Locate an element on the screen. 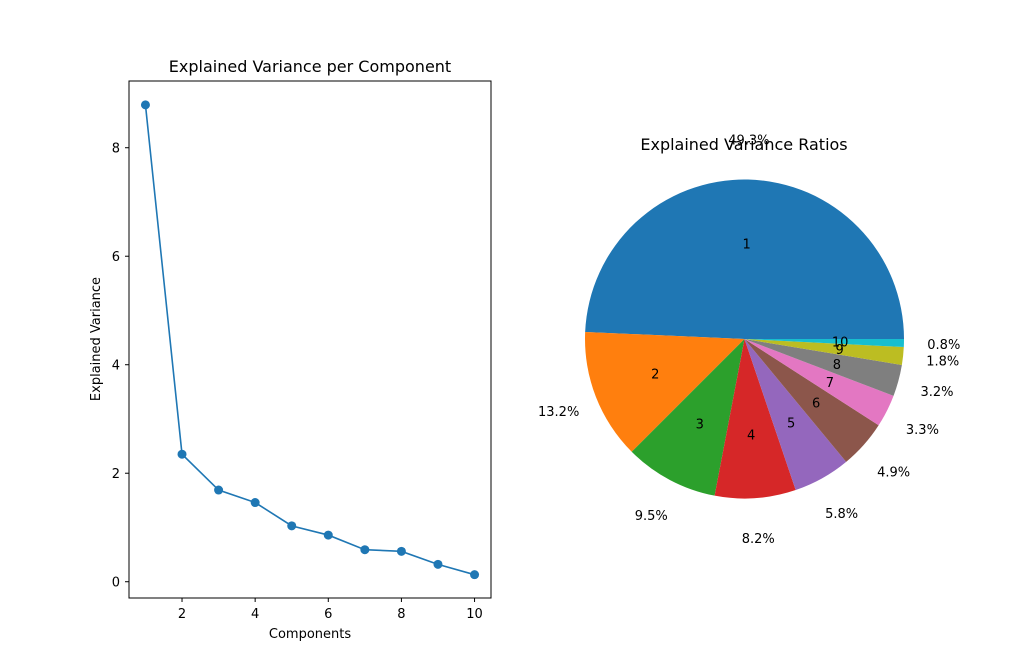 The height and width of the screenshot is (672, 1029). pie-slice-label: 10 is located at coordinates (840, 342).